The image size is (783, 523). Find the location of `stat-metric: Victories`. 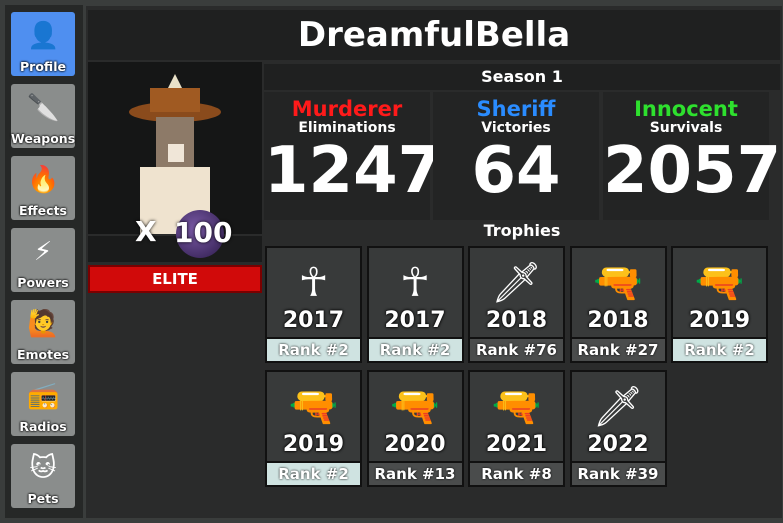

stat-metric: Victories is located at coordinates (516, 128).